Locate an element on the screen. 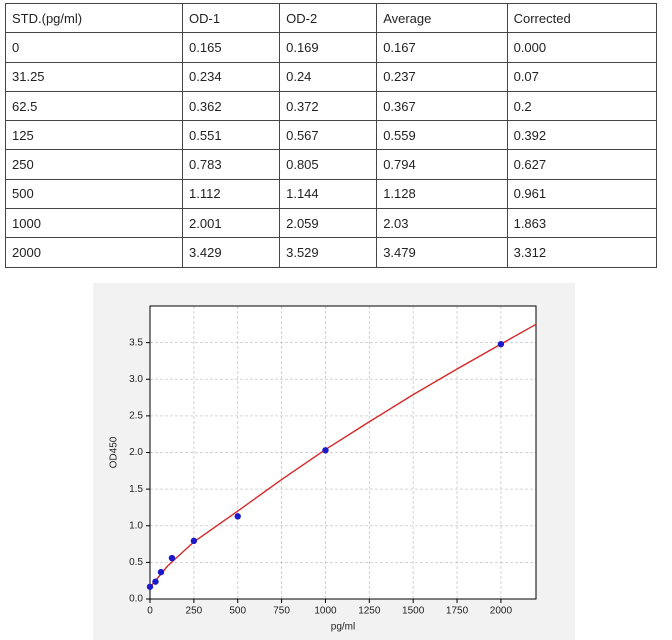 This screenshot has height=640, width=672. y-tick-label: 3.0 is located at coordinates (136, 379).